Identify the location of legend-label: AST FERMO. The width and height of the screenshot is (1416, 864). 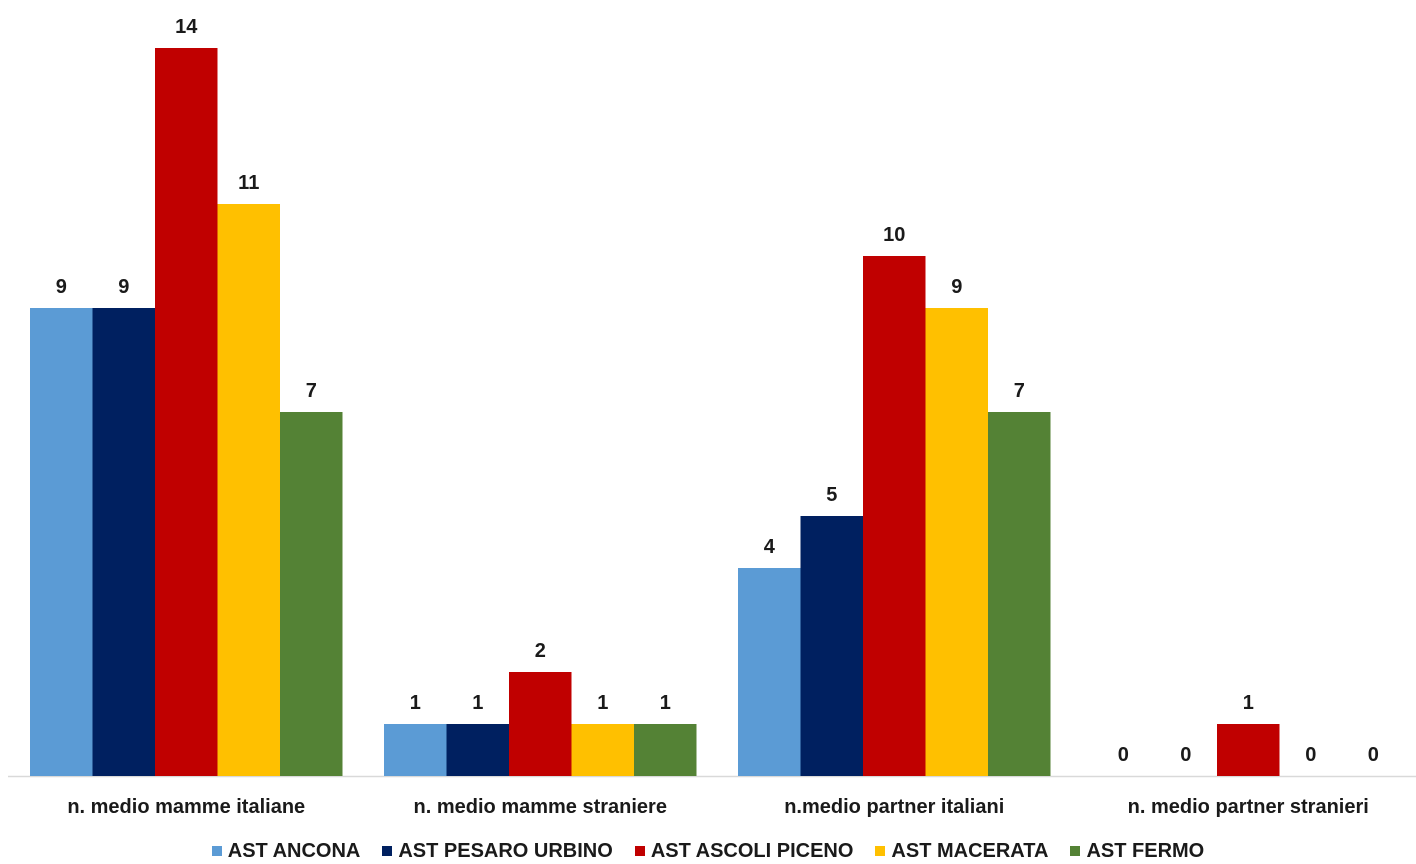
(1145, 850).